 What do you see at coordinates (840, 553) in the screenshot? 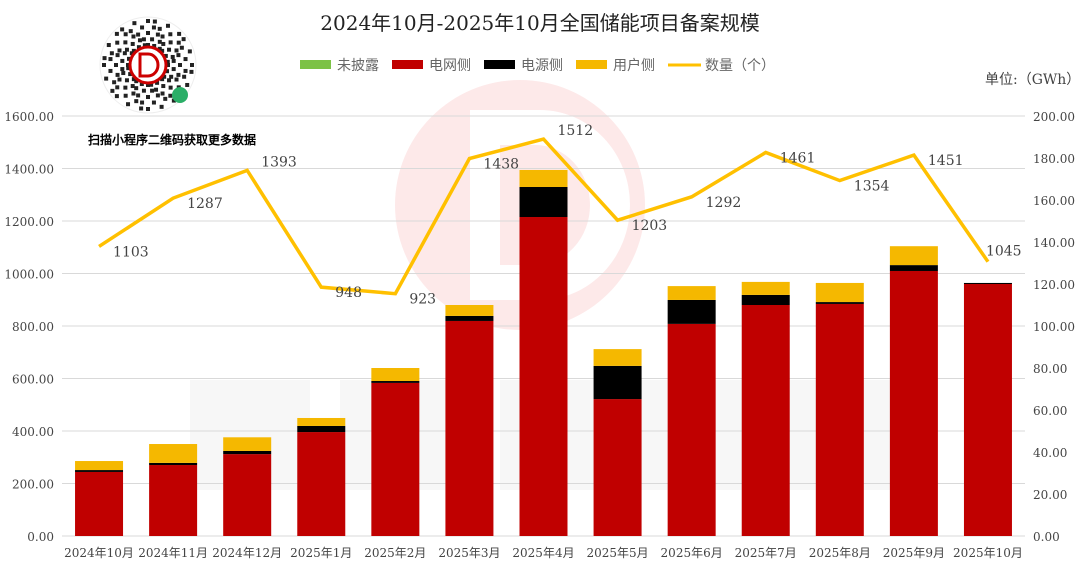
I see `x-tick-label: 2025年8月` at bounding box center [840, 553].